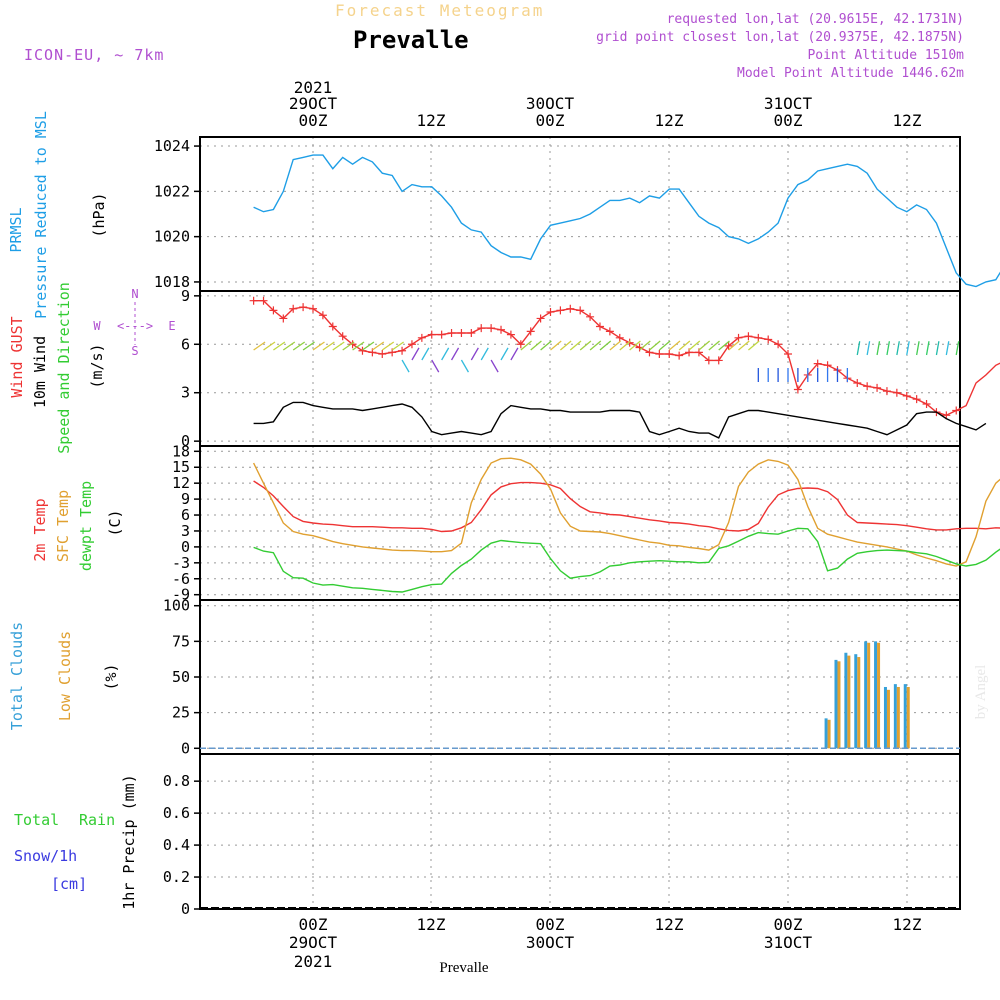  What do you see at coordinates (626, 221) in the screenshot?
I see `series-line-pressure-reduced-to-msl` at bounding box center [626, 221].